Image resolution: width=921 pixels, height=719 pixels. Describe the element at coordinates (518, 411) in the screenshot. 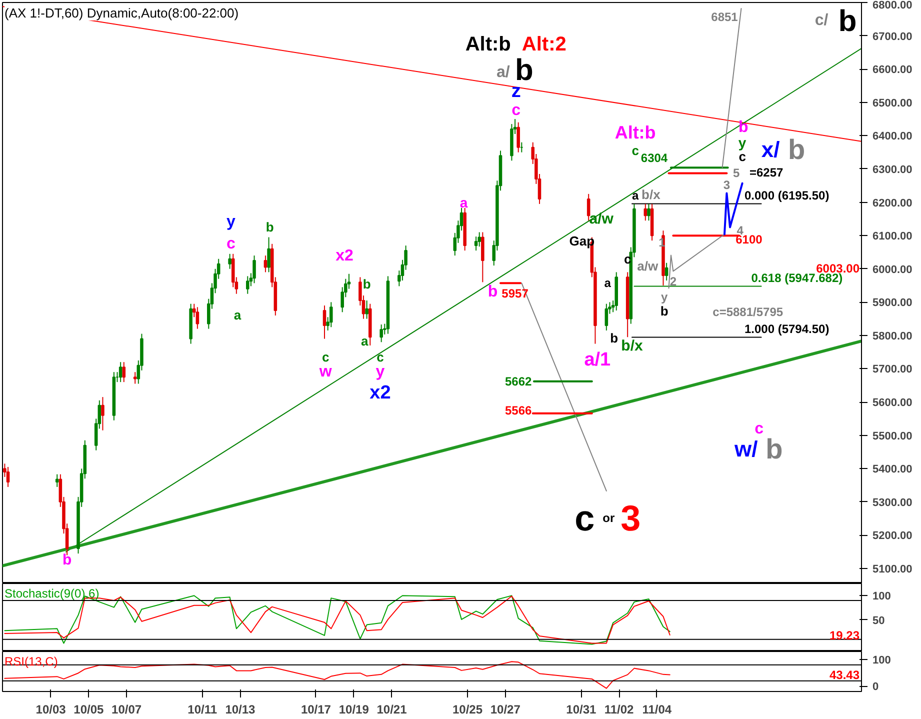

I see `annotation: 5566` at that location.